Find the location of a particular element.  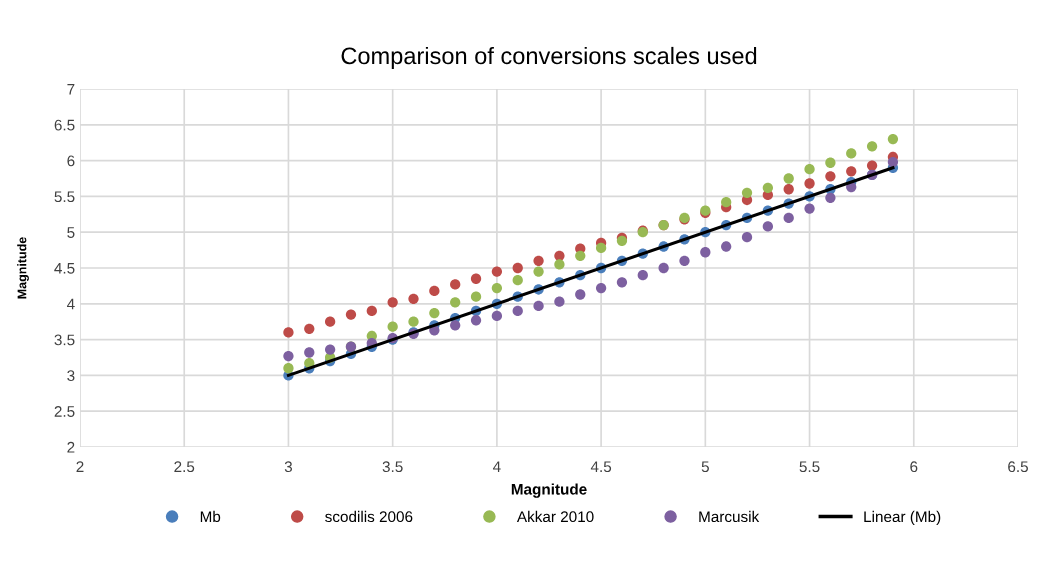

y-tick-label: 3.5 is located at coordinates (64, 340).